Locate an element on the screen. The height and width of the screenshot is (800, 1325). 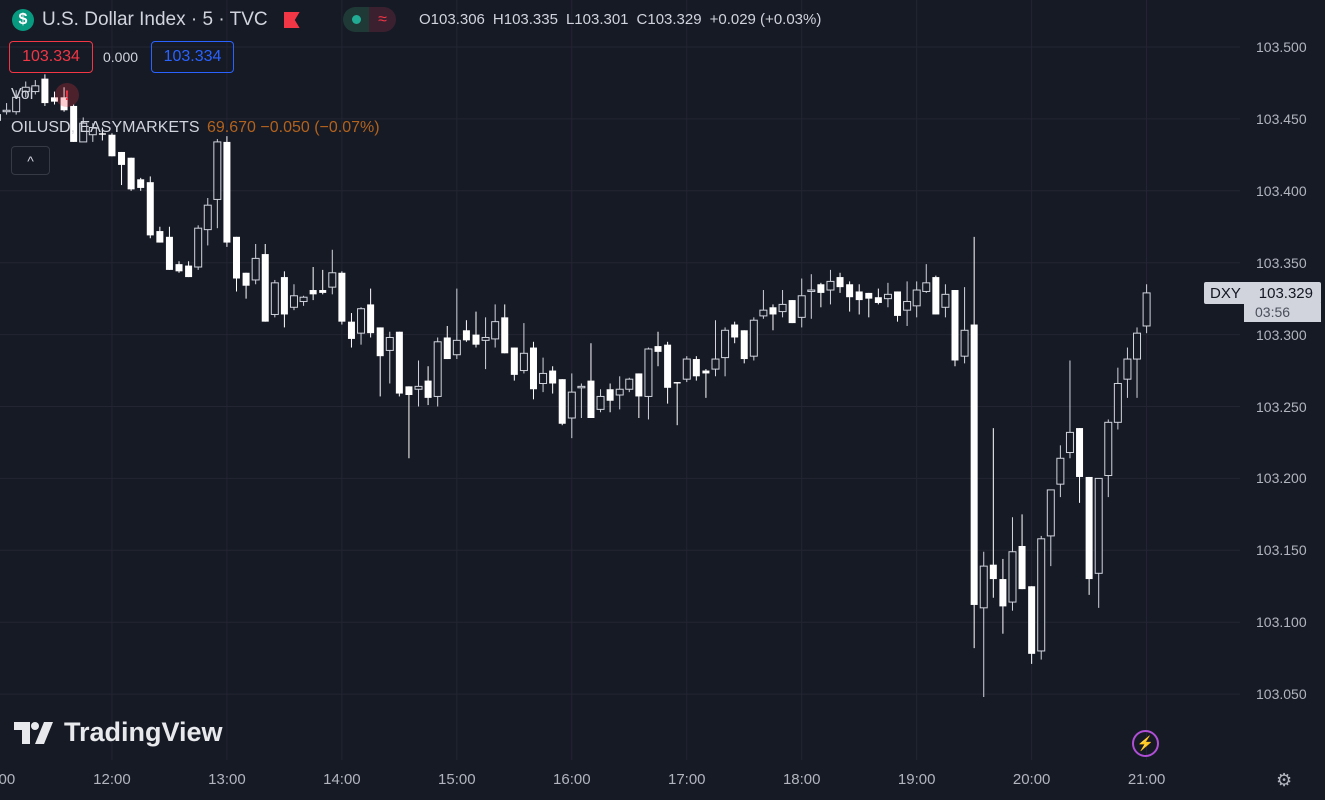
tradingview-logo: TradingView is located at coordinates (118, 732).